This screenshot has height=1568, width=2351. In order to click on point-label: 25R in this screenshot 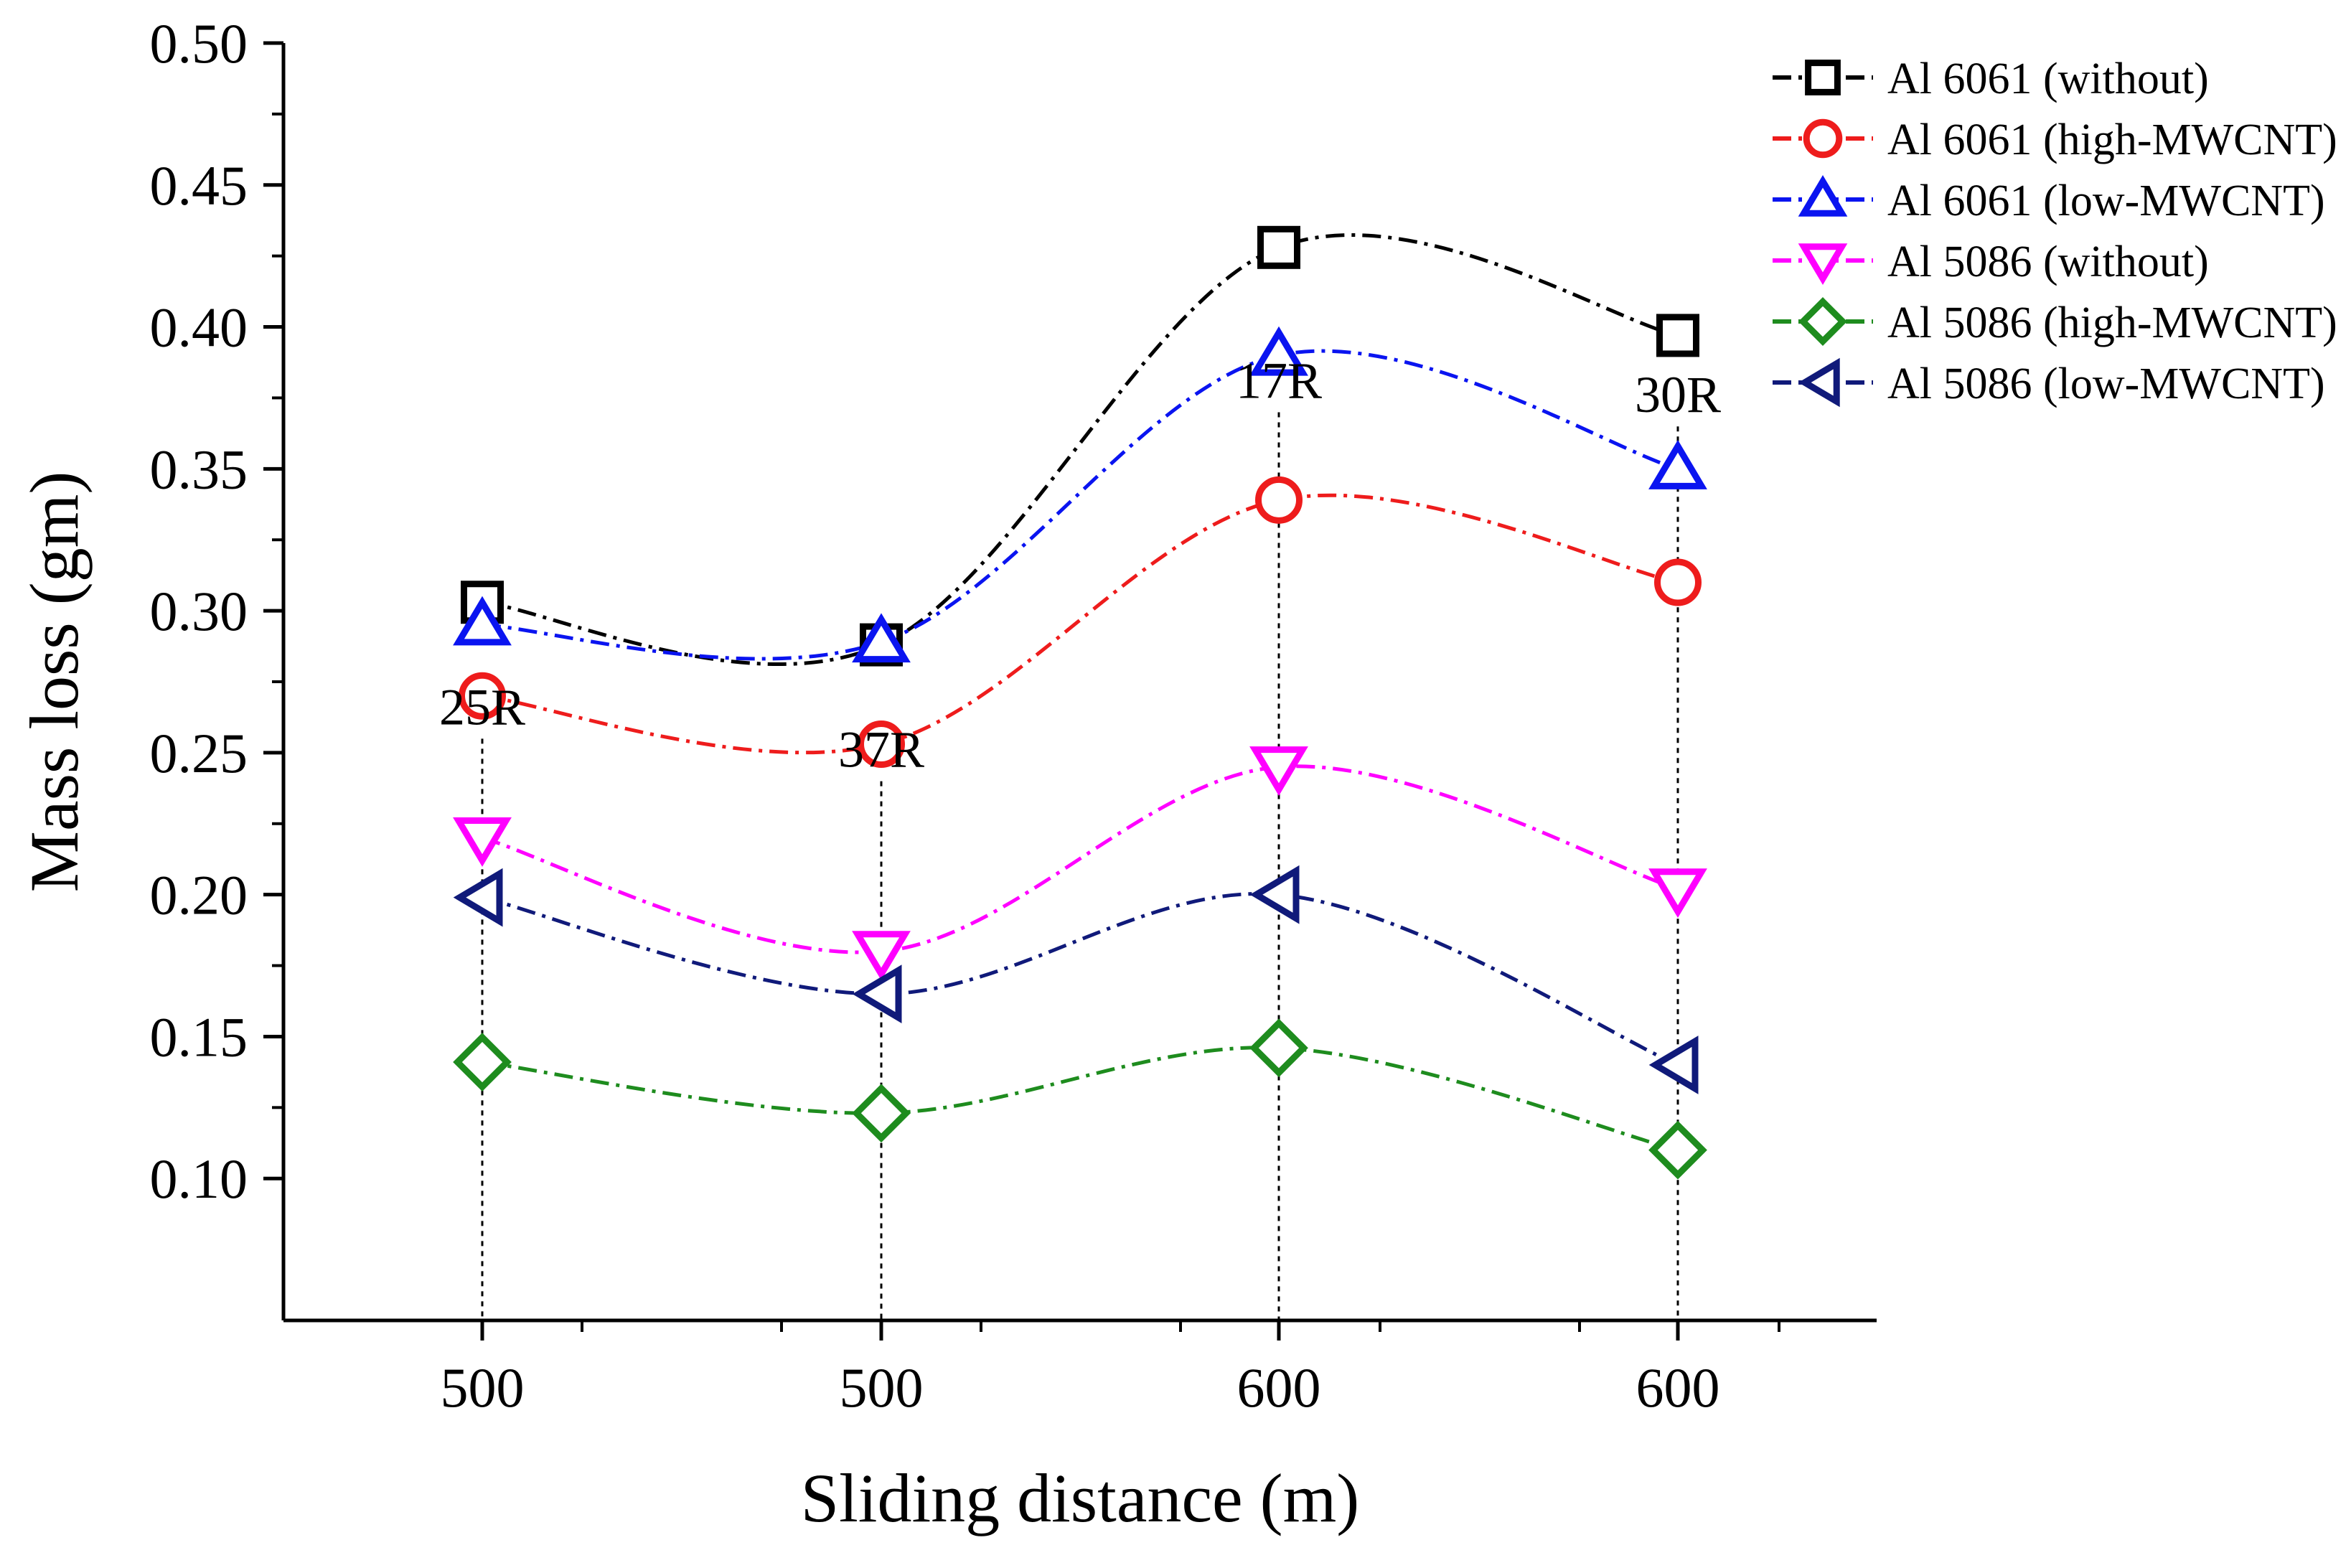, I will do `click(482, 707)`.